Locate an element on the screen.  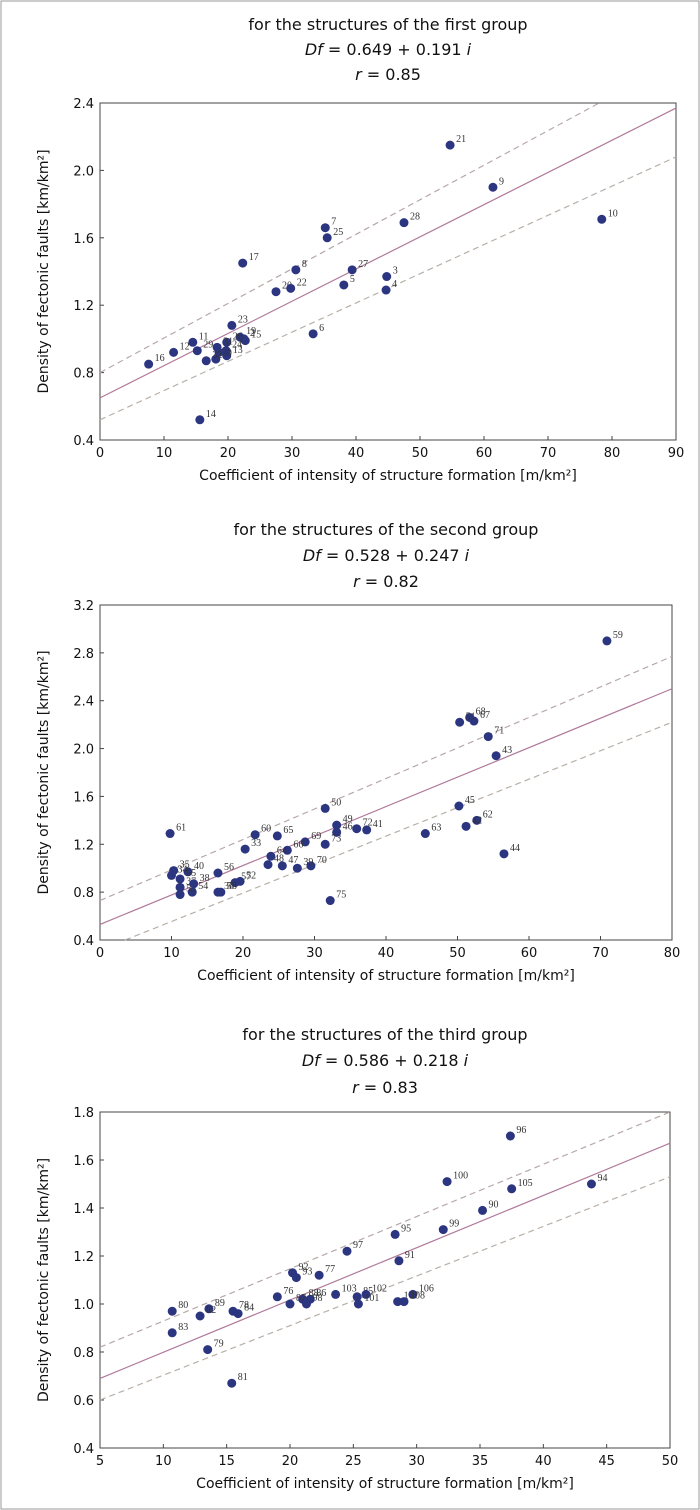
point-label: 62 is located at coordinates (488, 814).